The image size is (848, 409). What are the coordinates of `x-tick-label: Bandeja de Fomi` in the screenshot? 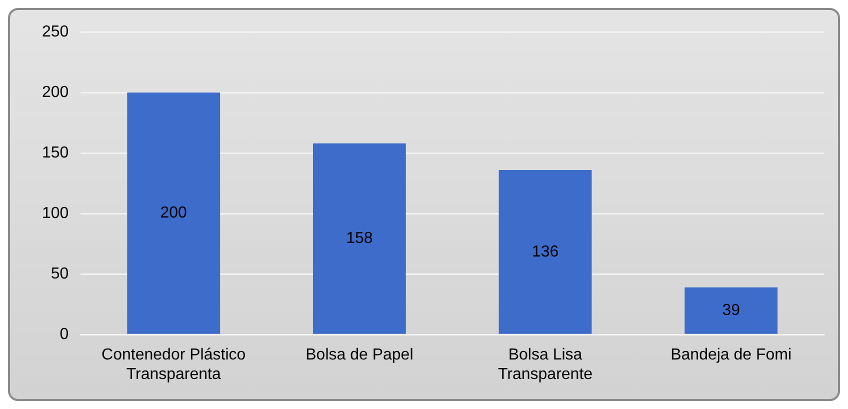 It's located at (731, 355).